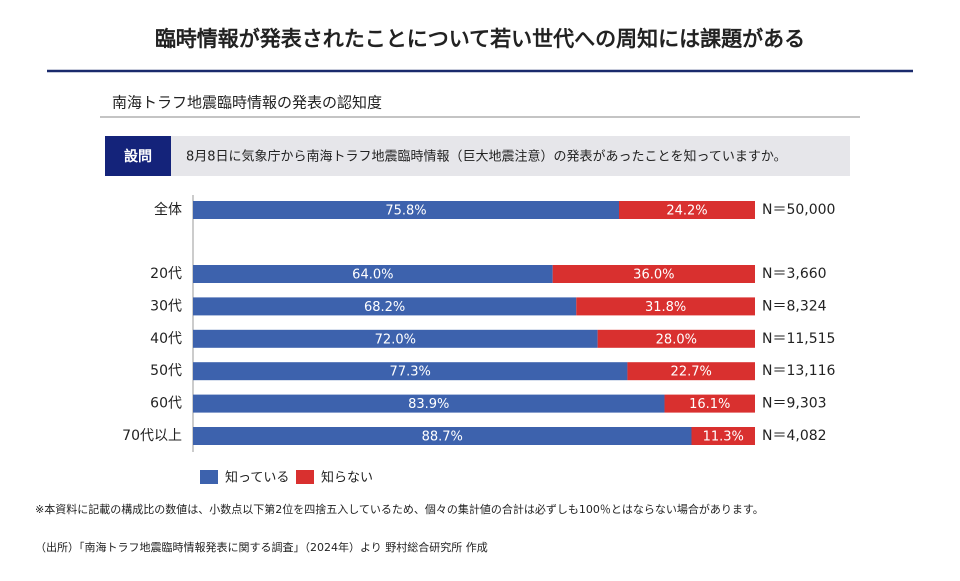  I want to click on value-label: 72.0%, so click(395, 339).